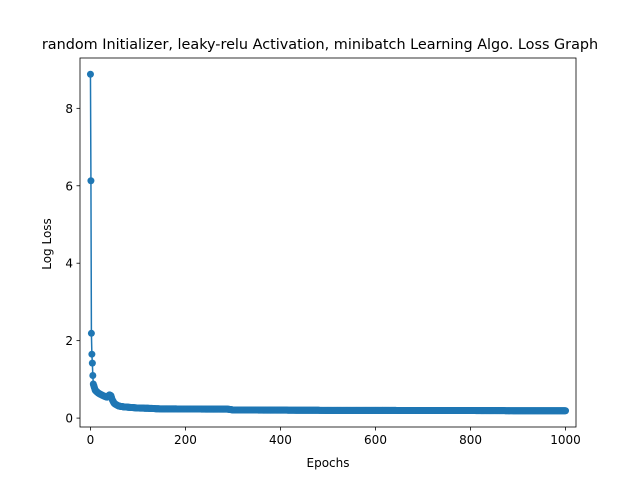 The width and height of the screenshot is (640, 484). Describe the element at coordinates (328, 463) in the screenshot. I see `x-axis-label: Epochs` at that location.